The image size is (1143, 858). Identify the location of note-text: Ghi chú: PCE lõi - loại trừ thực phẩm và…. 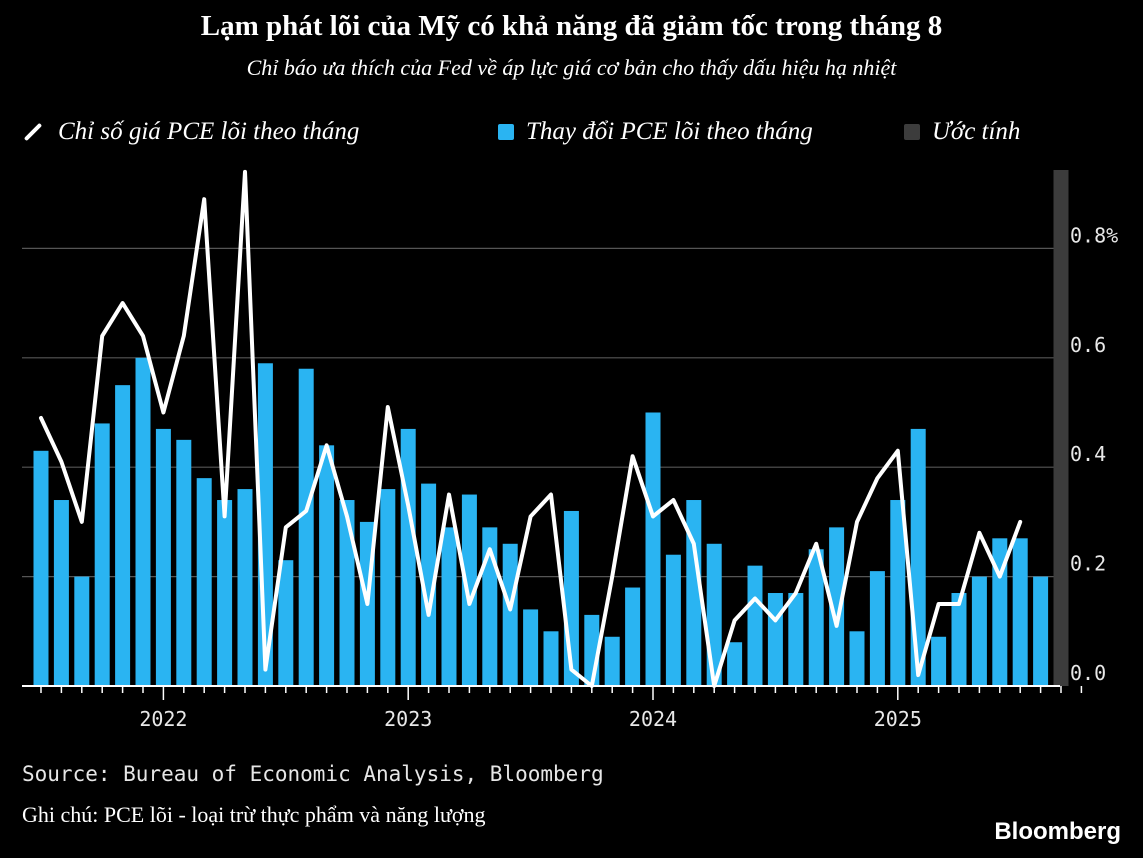
(254, 814).